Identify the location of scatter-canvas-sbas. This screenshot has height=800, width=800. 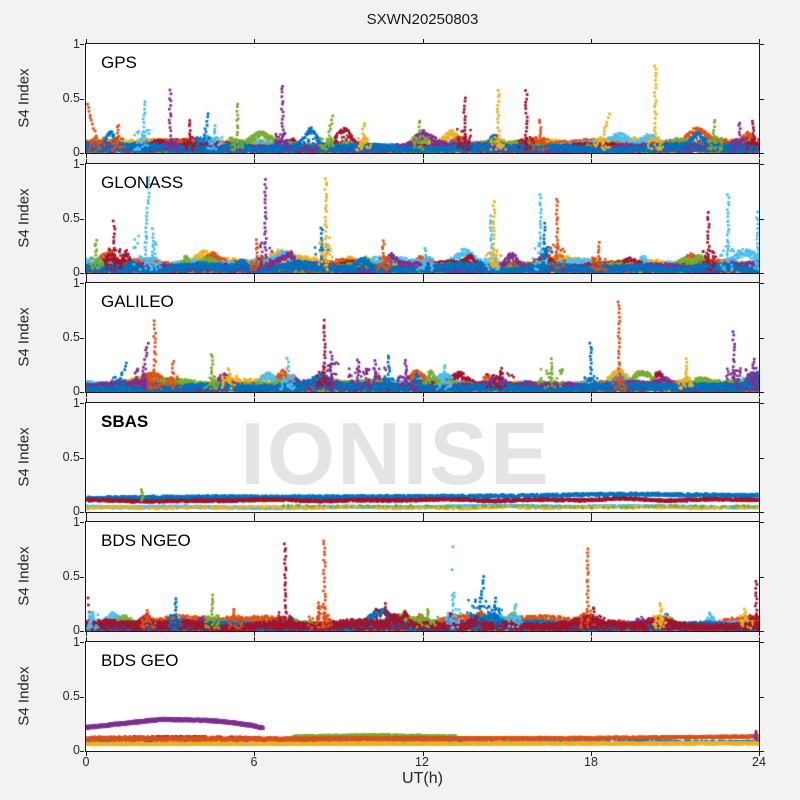
(422, 457).